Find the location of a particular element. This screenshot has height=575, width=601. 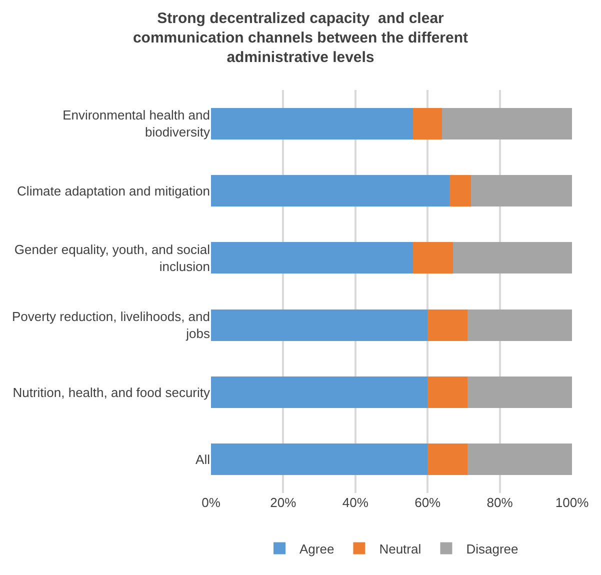

x-tick-label: 80% is located at coordinates (500, 502).